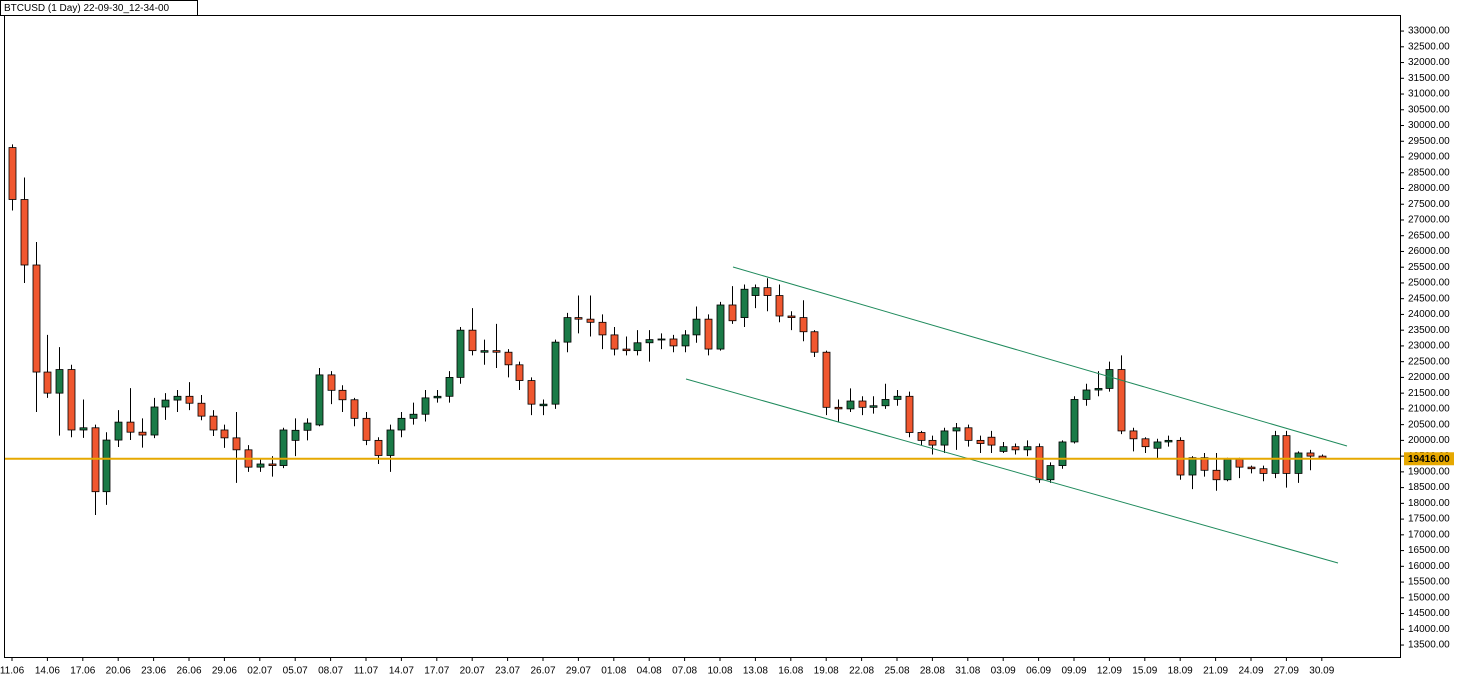  I want to click on y-tick-label: 25000.00, so click(1429, 283).